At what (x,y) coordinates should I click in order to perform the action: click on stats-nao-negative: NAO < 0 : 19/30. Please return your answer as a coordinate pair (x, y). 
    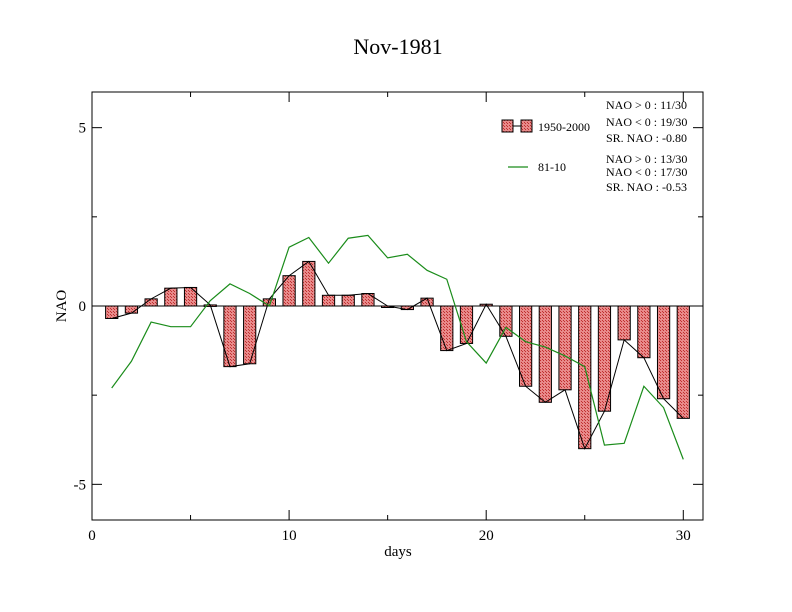
    Looking at the image, I should click on (646, 122).